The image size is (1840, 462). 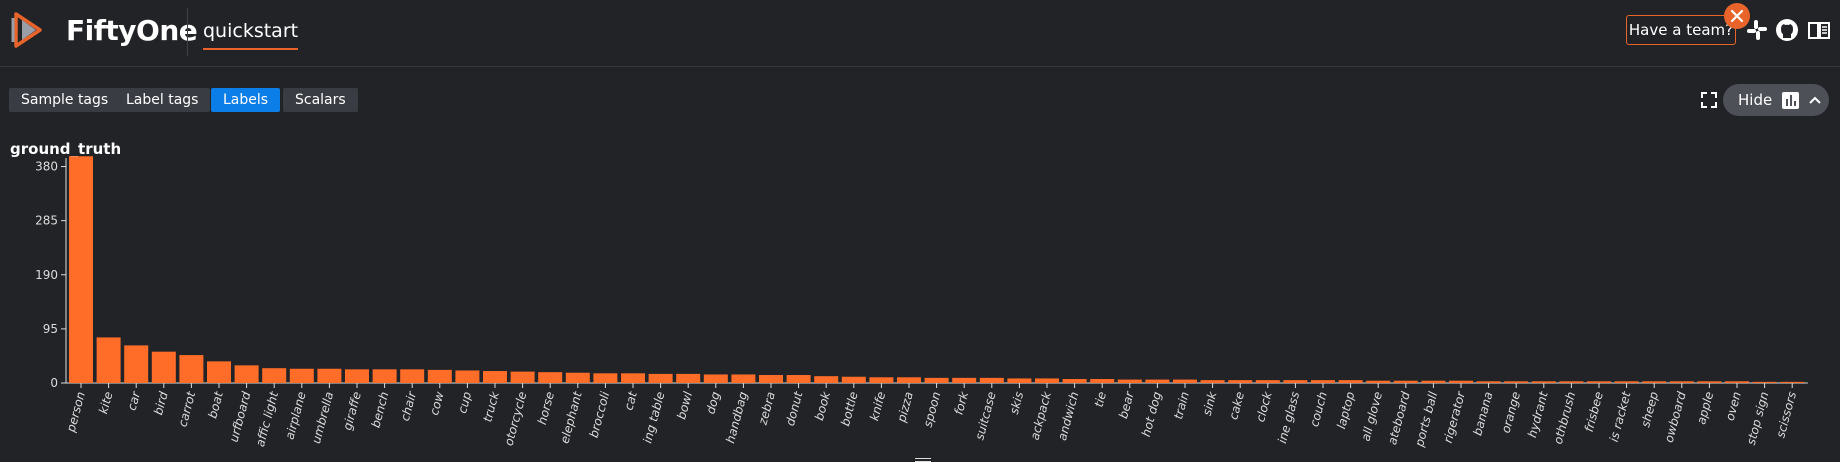 I want to click on bar-fire-hydrant, so click(x=1543, y=382).